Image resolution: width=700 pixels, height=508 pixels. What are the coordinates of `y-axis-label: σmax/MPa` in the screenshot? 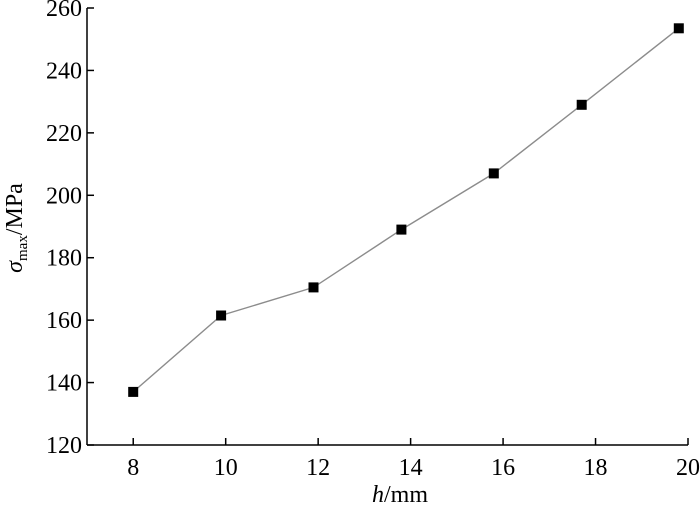 It's located at (16, 228).